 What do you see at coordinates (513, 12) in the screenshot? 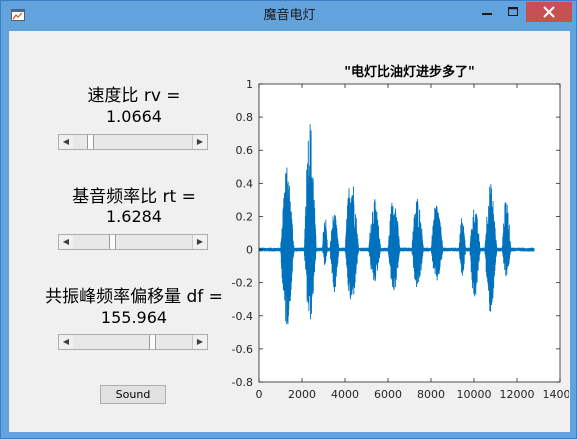
I see `maximize-icon` at bounding box center [513, 12].